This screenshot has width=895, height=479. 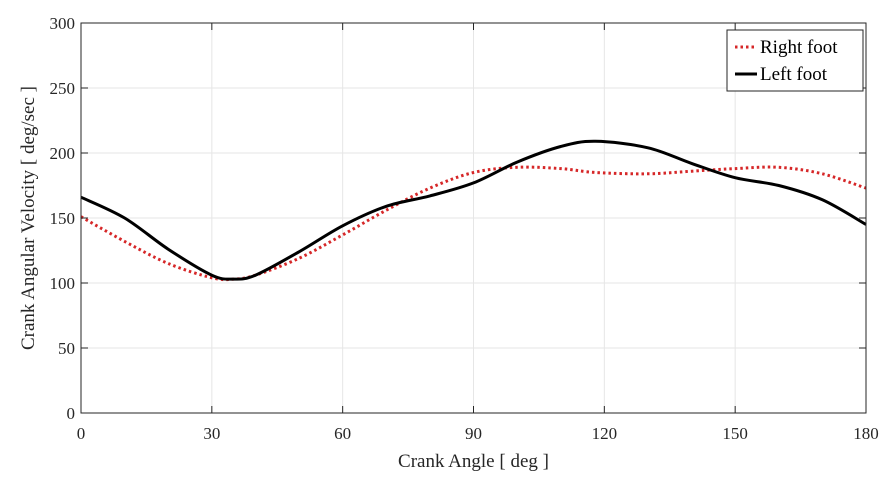 I want to click on y-tick-label: 300, so click(x=63, y=23).